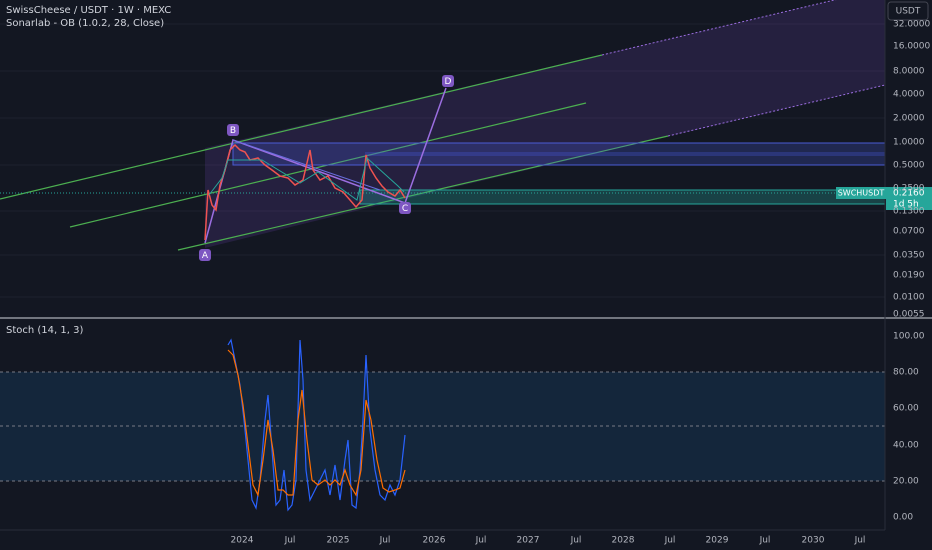  Describe the element at coordinates (906, 205) in the screenshot. I see `price-tag-countdown: 1d 5h` at that location.